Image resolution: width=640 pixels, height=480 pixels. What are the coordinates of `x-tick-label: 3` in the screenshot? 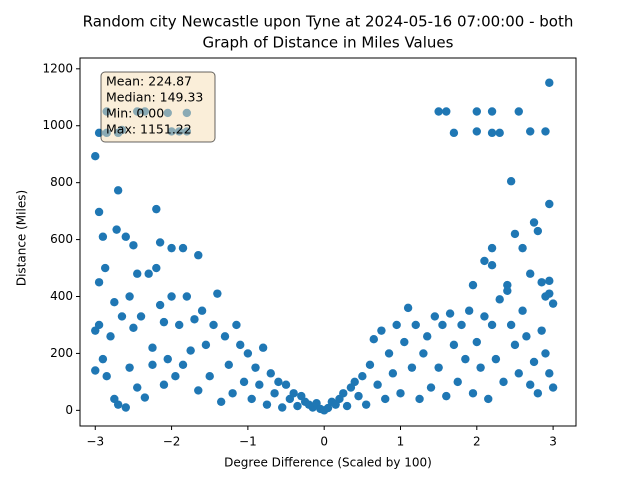 It's located at (553, 442).